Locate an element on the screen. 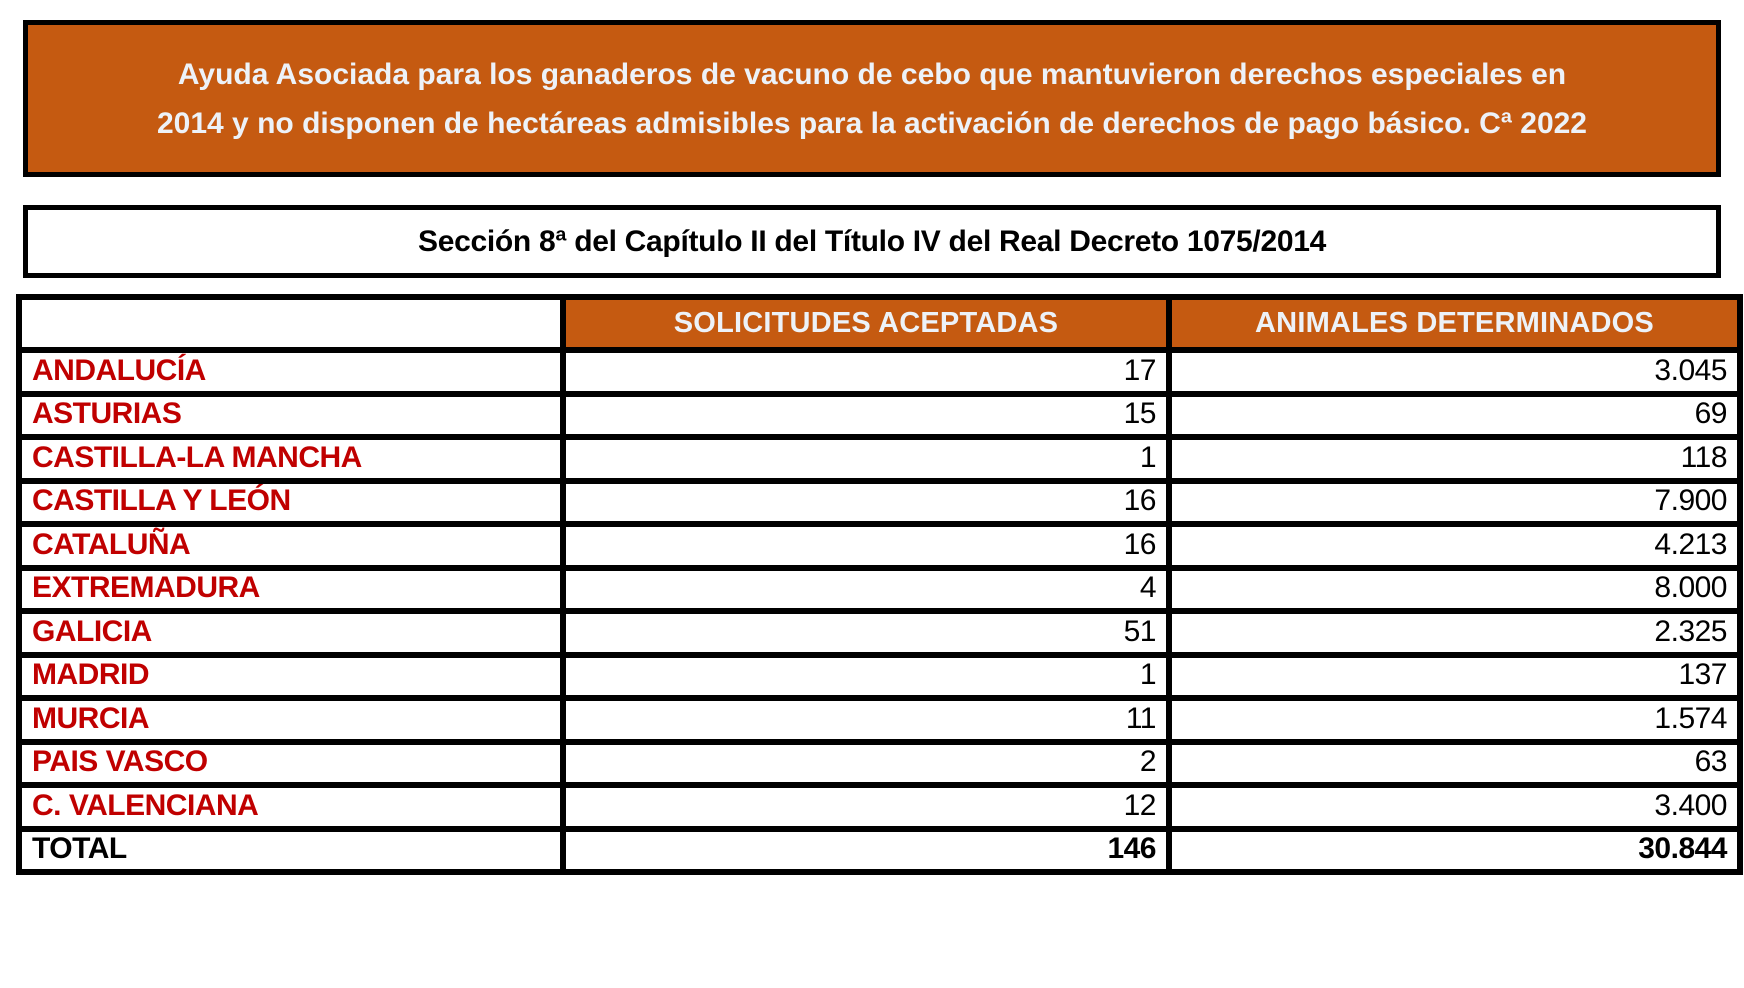 The height and width of the screenshot is (988, 1744). solicitudes-value: 15 is located at coordinates (866, 415).